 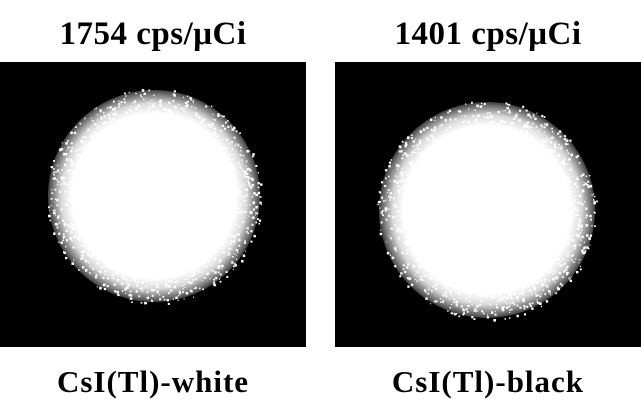 What do you see at coordinates (488, 381) in the screenshot?
I see `crystal-label: CsI(Tl)-black` at bounding box center [488, 381].